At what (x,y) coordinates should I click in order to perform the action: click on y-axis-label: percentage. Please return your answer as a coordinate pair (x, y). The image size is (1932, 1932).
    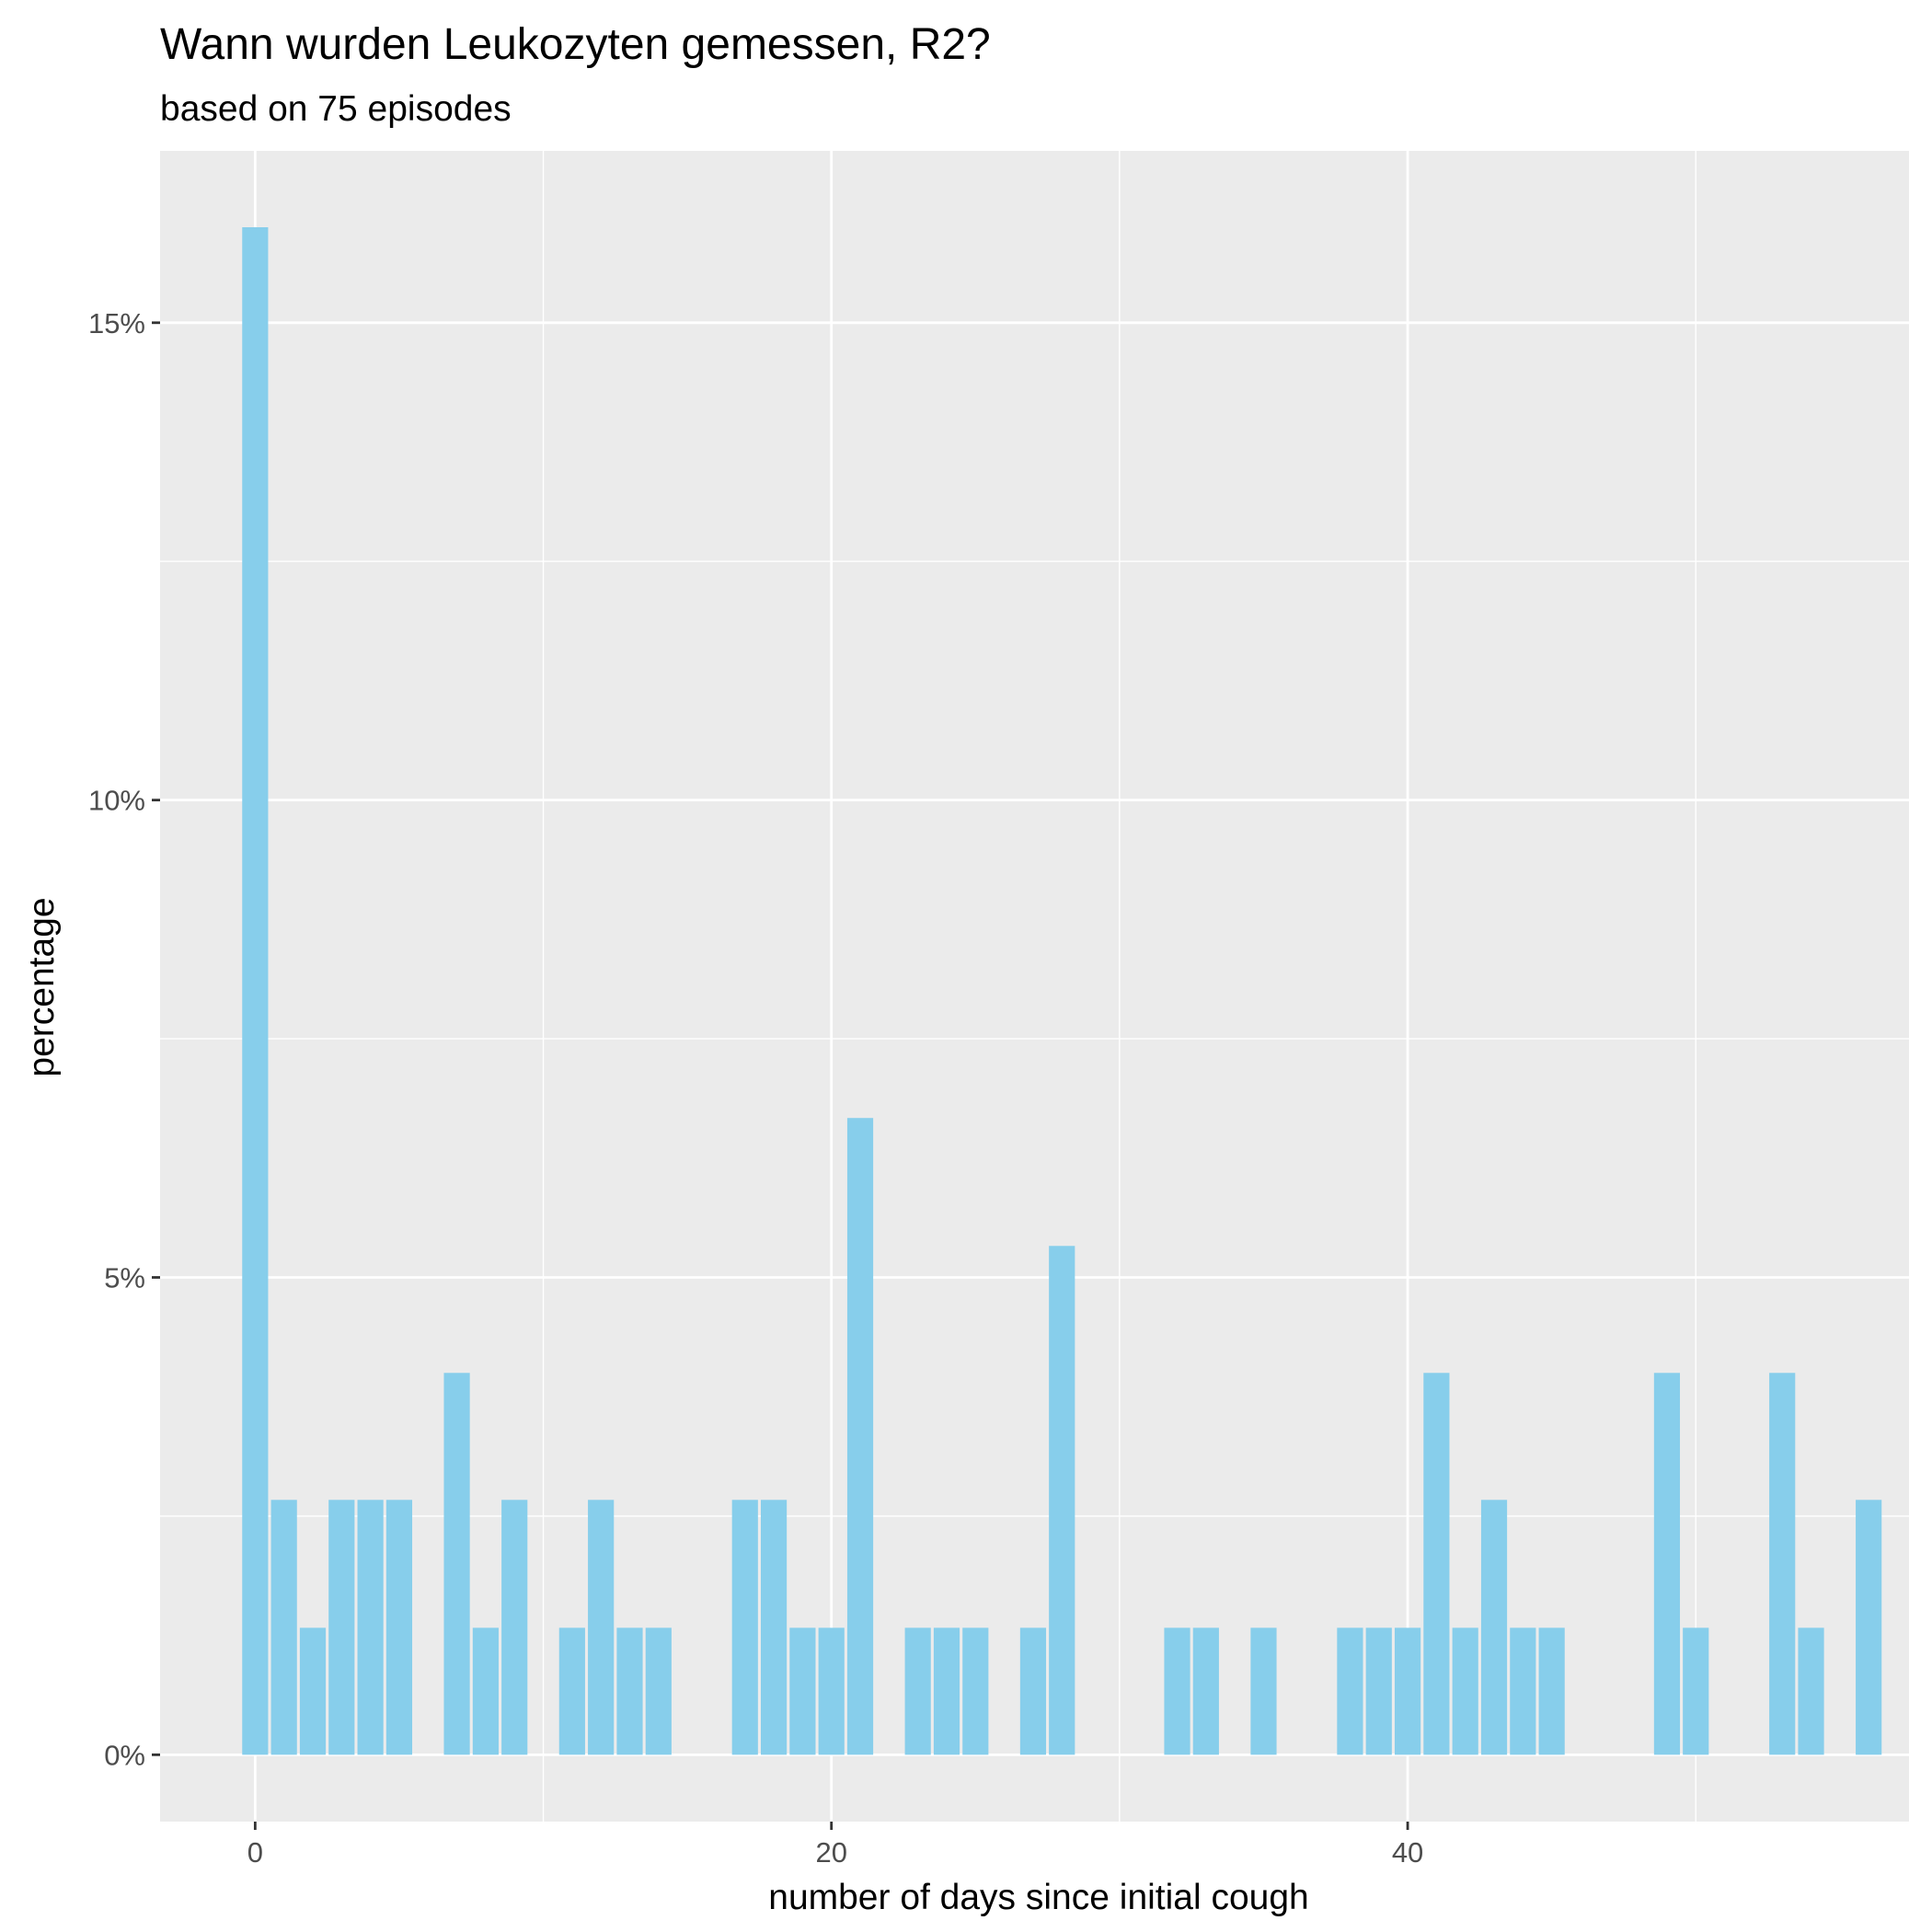
    Looking at the image, I should click on (42, 986).